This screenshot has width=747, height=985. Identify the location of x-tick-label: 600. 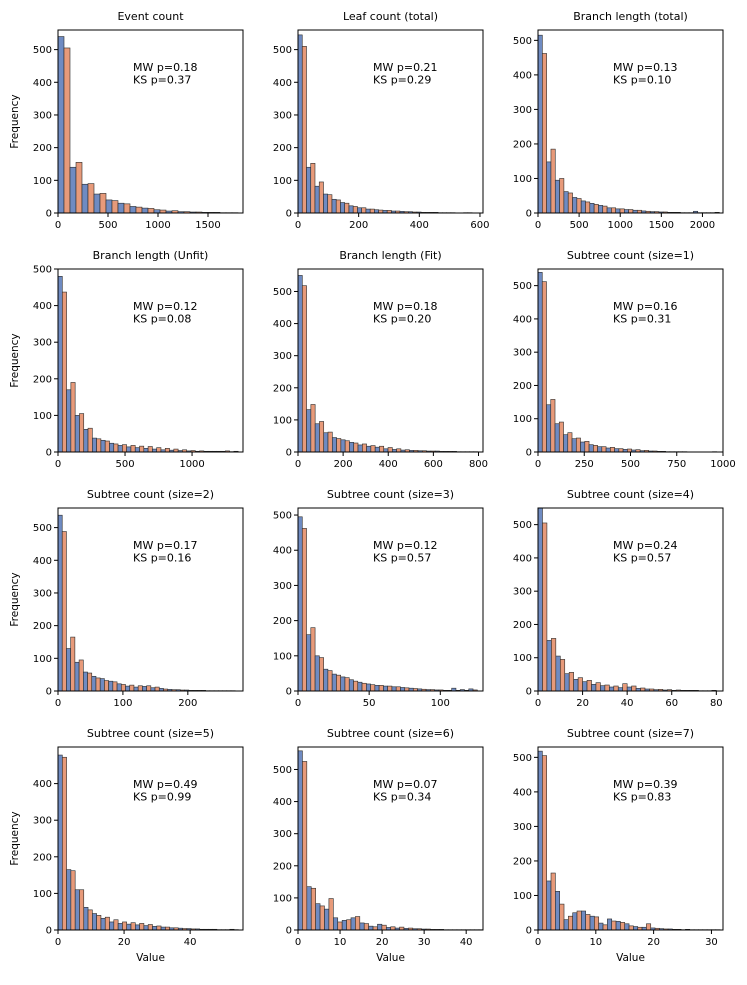
(433, 464).